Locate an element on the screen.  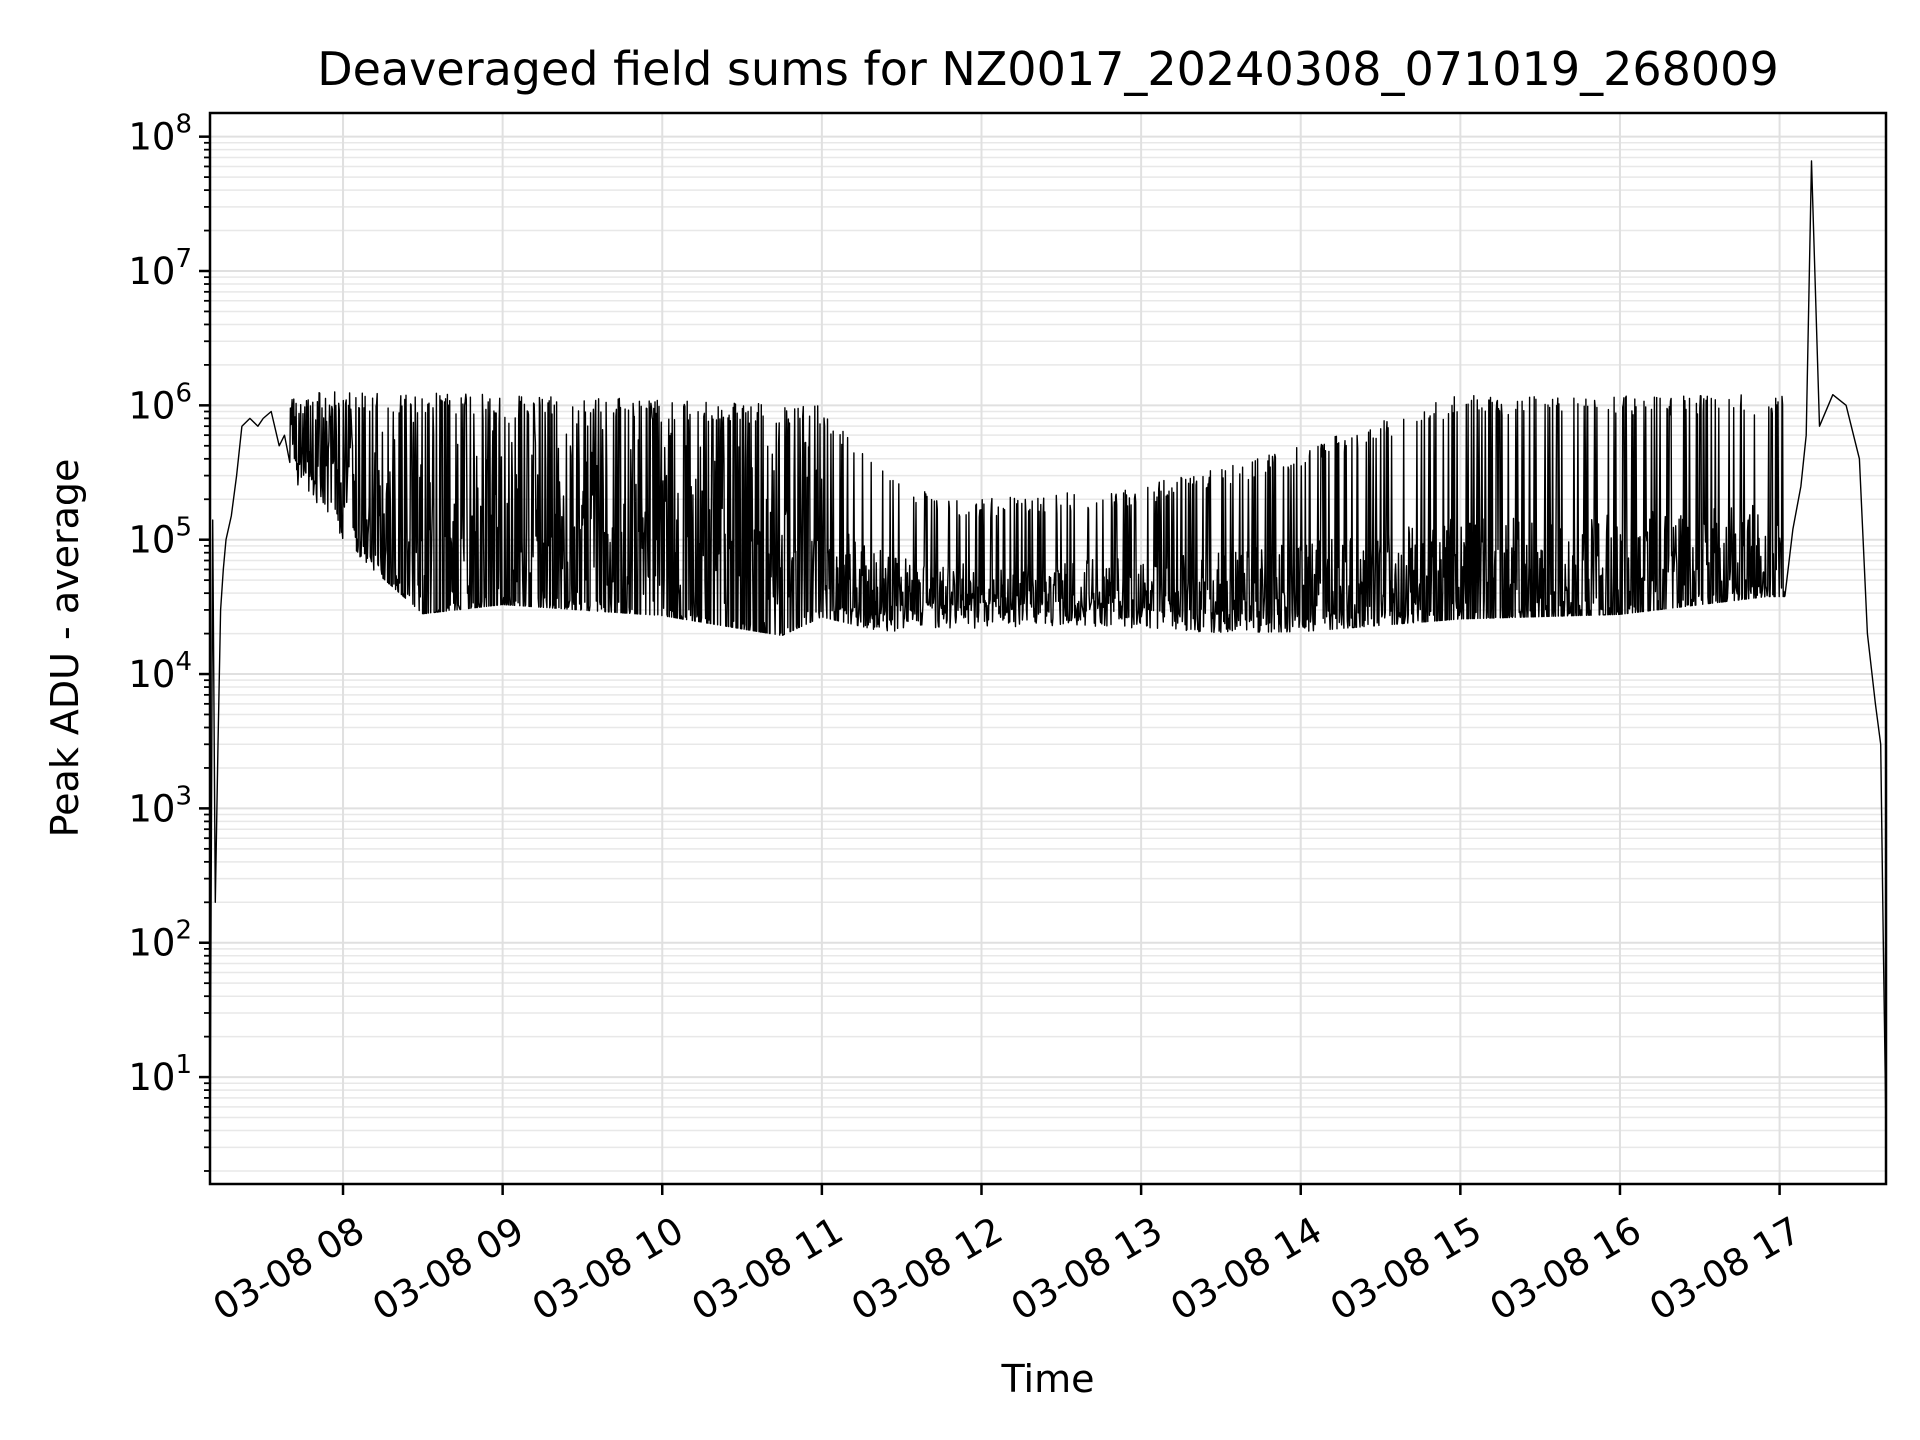
x-tick-label: 03-08 17 is located at coordinates (1725, 1269).